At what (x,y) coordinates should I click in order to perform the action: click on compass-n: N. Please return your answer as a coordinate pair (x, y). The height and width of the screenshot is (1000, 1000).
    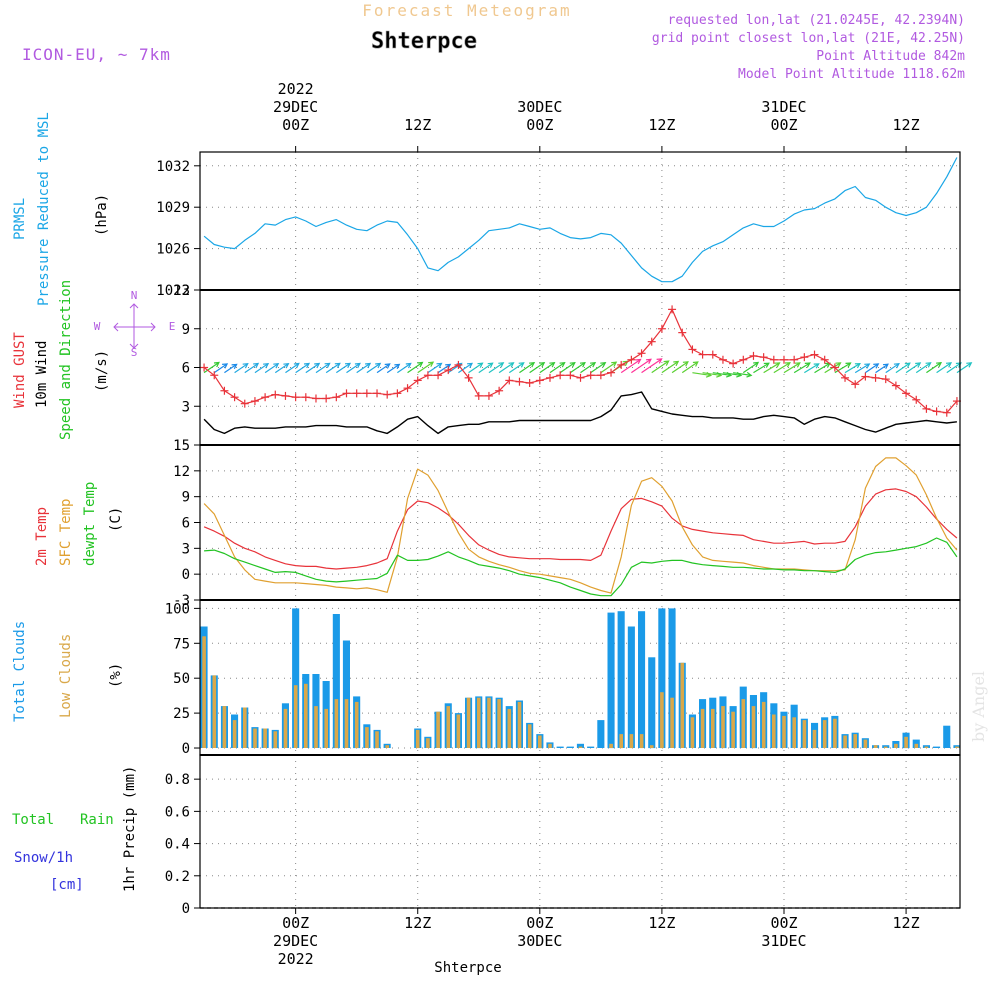
    Looking at the image, I should click on (134, 295).